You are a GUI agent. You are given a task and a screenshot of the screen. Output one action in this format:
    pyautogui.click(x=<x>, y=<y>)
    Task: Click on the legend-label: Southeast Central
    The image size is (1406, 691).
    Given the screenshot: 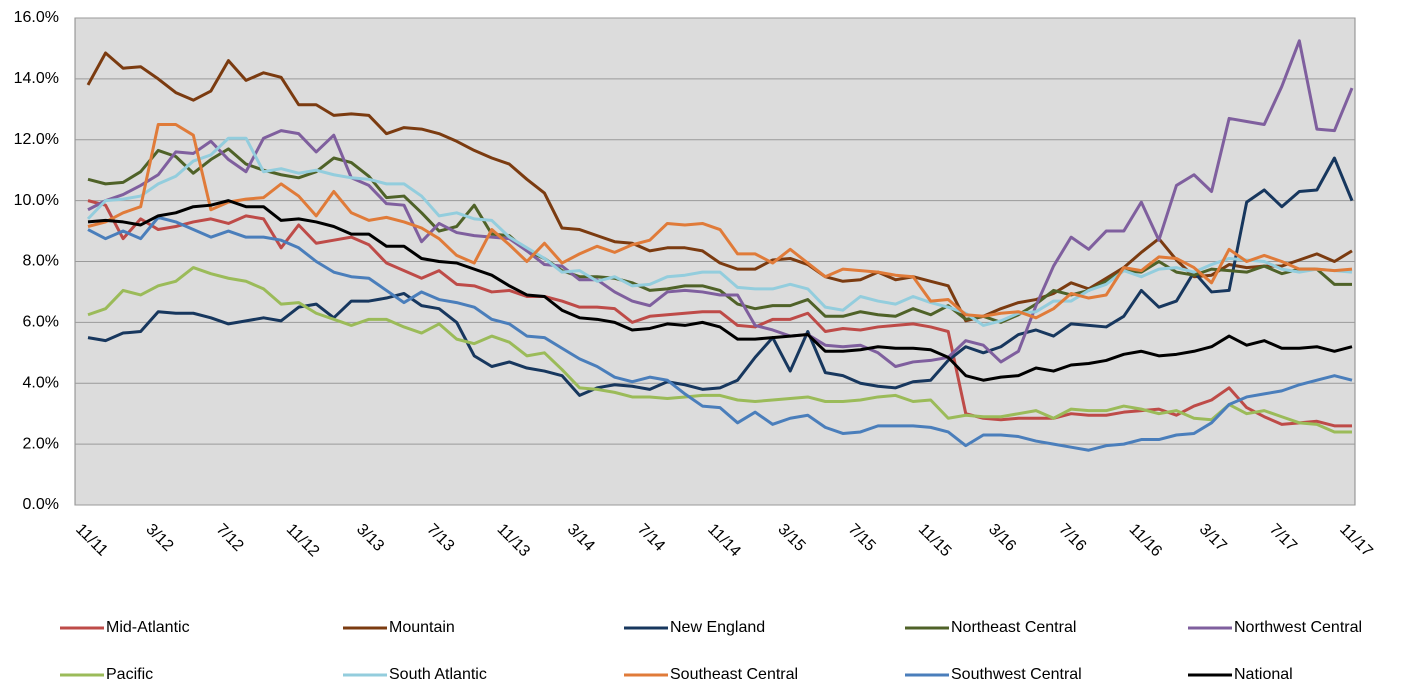 What is the action you would take?
    pyautogui.click(x=734, y=674)
    